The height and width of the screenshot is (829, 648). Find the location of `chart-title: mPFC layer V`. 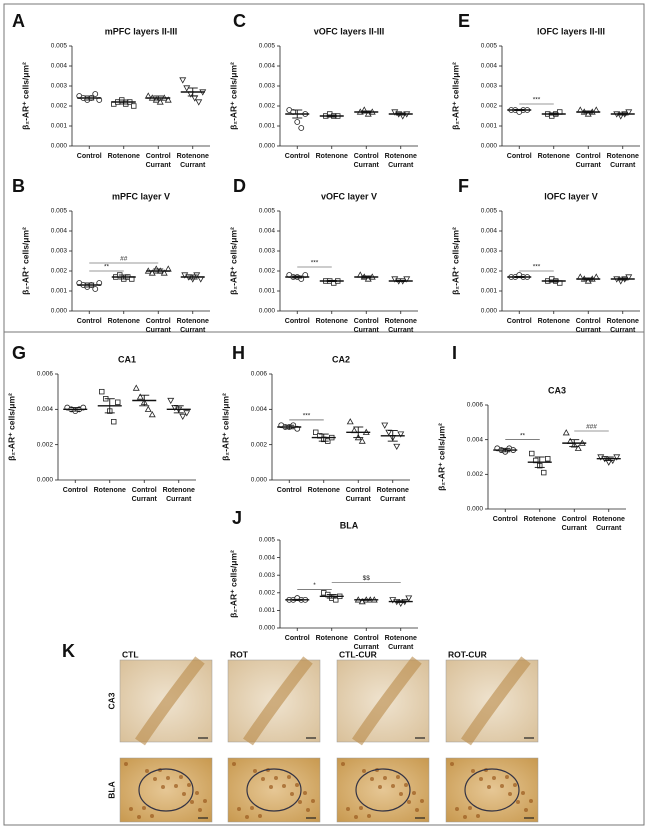

chart-title: mPFC layer V is located at coordinates (141, 196).